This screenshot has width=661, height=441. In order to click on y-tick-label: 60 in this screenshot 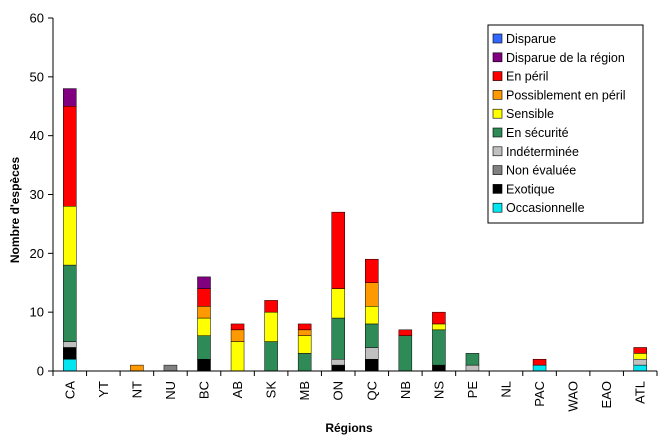, I will do `click(37, 18)`.